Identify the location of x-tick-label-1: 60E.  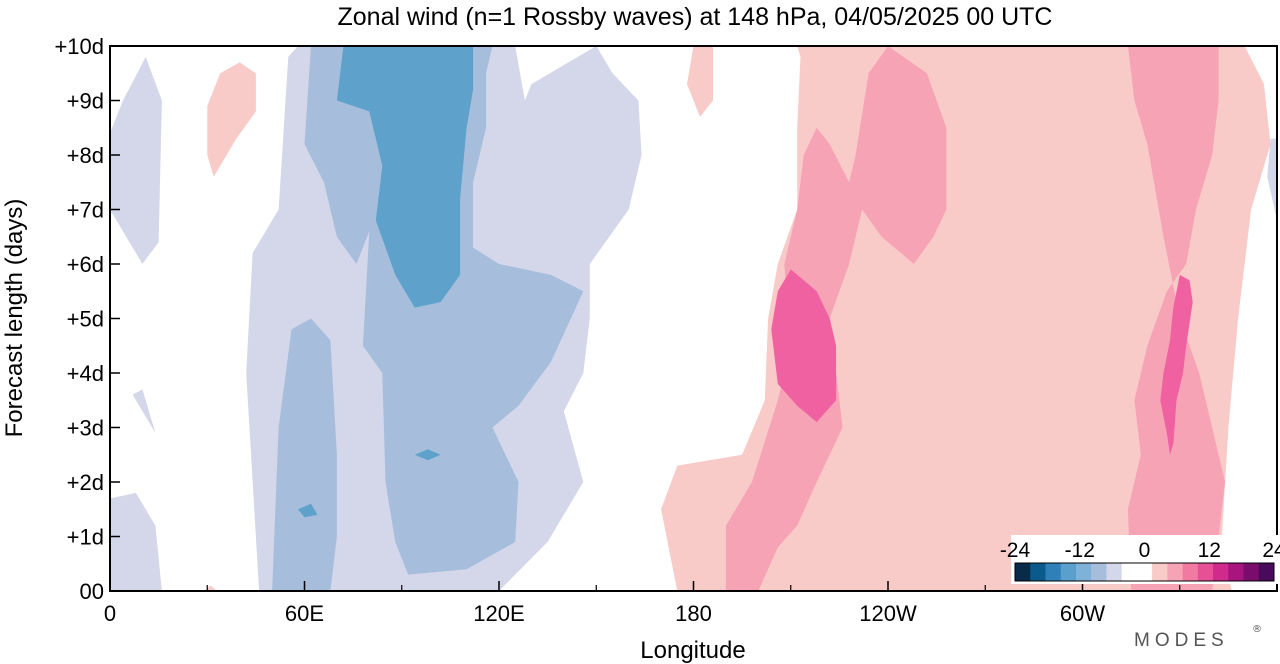
(304, 613).